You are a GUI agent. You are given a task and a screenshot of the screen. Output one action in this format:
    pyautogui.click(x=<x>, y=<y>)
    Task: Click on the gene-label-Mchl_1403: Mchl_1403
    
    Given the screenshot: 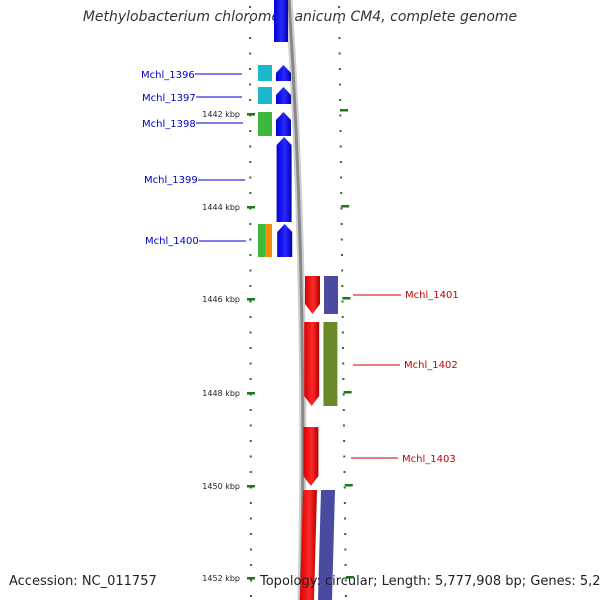 What is the action you would take?
    pyautogui.click(x=429, y=459)
    